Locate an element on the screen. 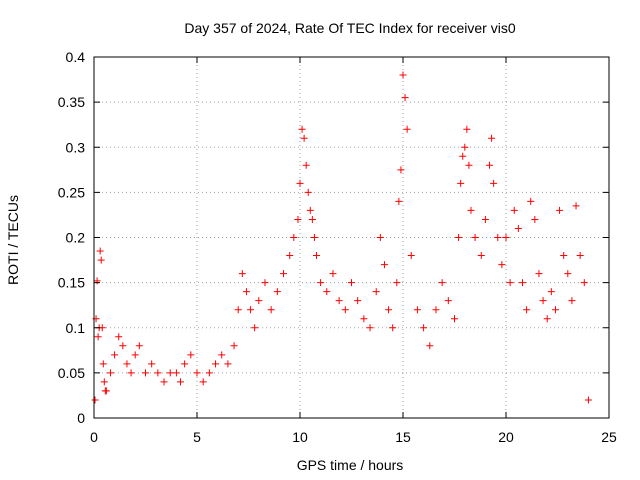 Image resolution: width=640 pixels, height=480 pixels. x-tick-label: 5 is located at coordinates (197, 437).